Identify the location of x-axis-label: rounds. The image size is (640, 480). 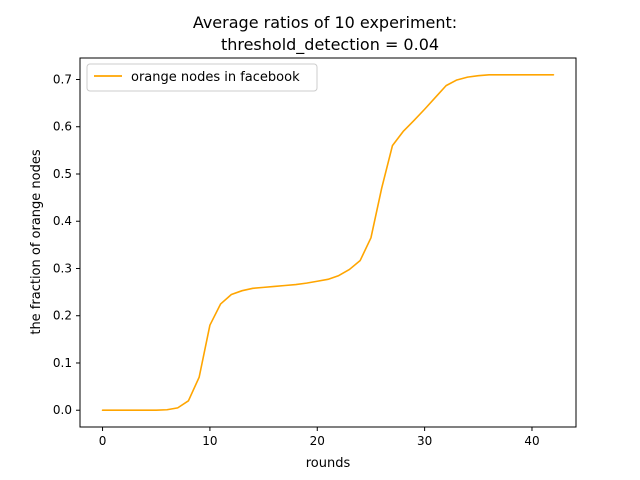
(328, 463).